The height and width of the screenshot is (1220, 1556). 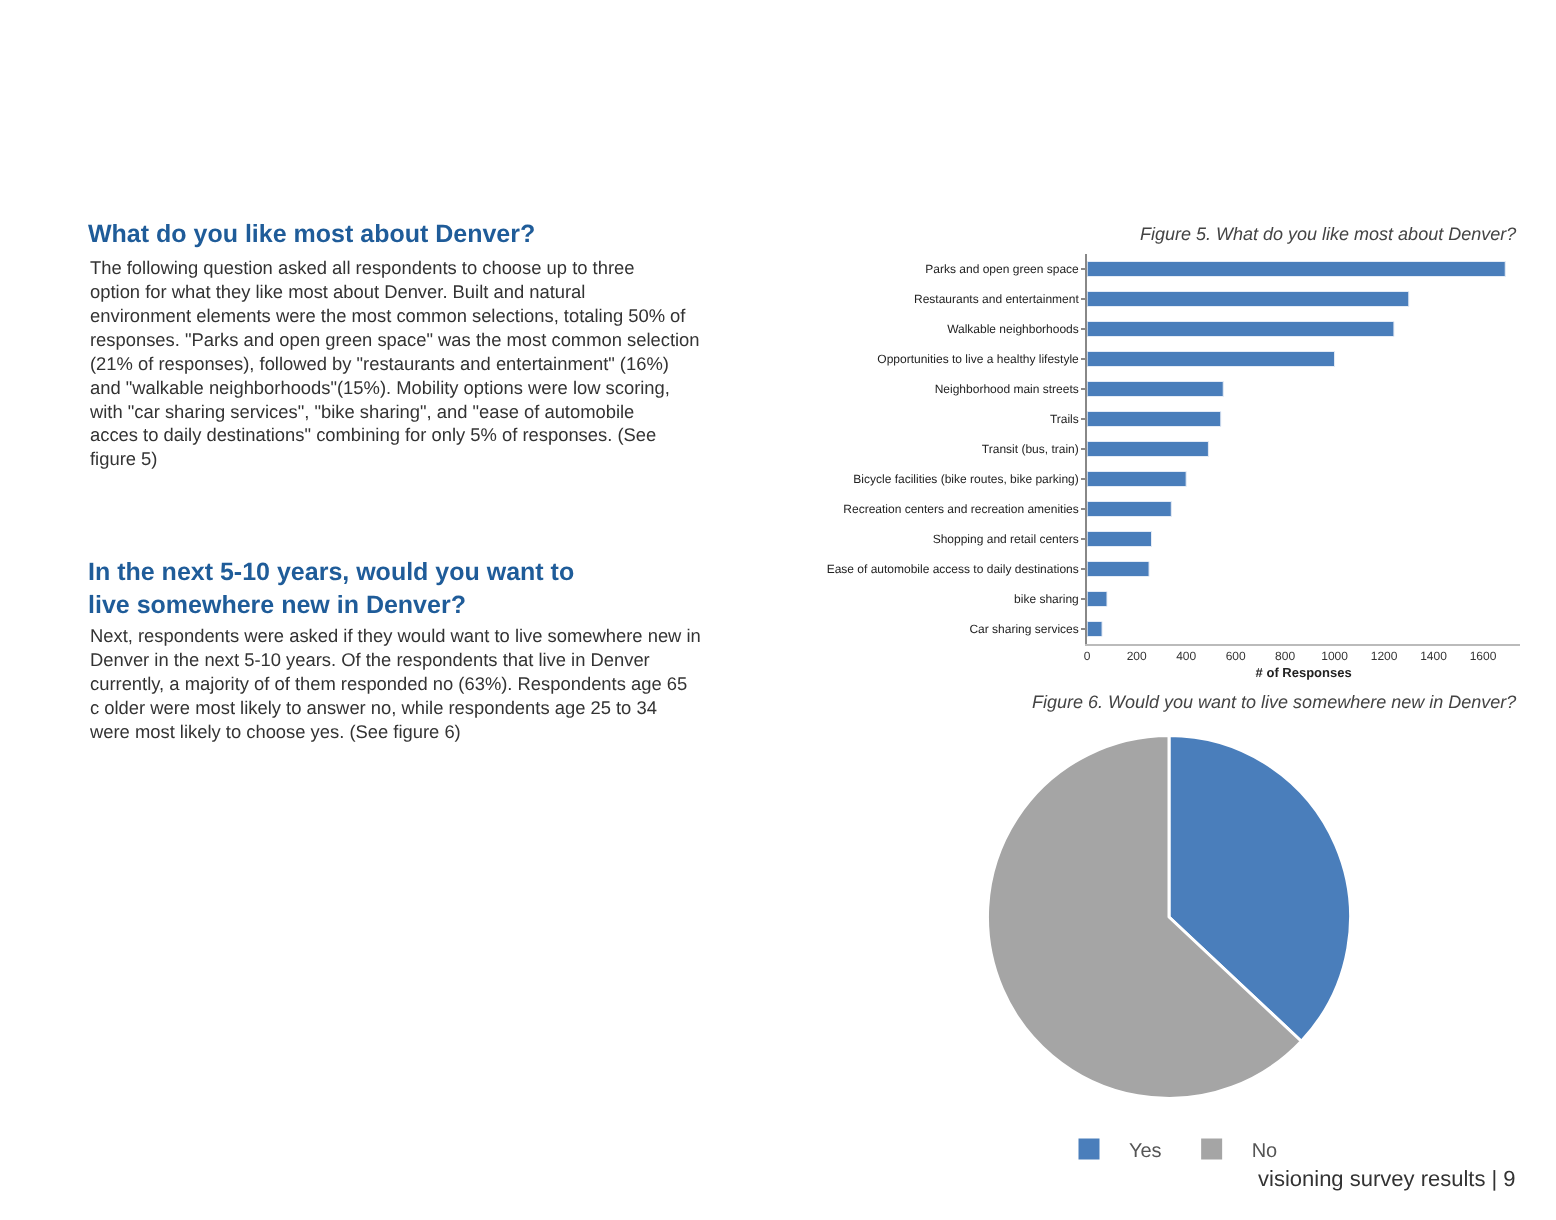 What do you see at coordinates (1145, 1151) in the screenshot?
I see `legend-label: Yes` at bounding box center [1145, 1151].